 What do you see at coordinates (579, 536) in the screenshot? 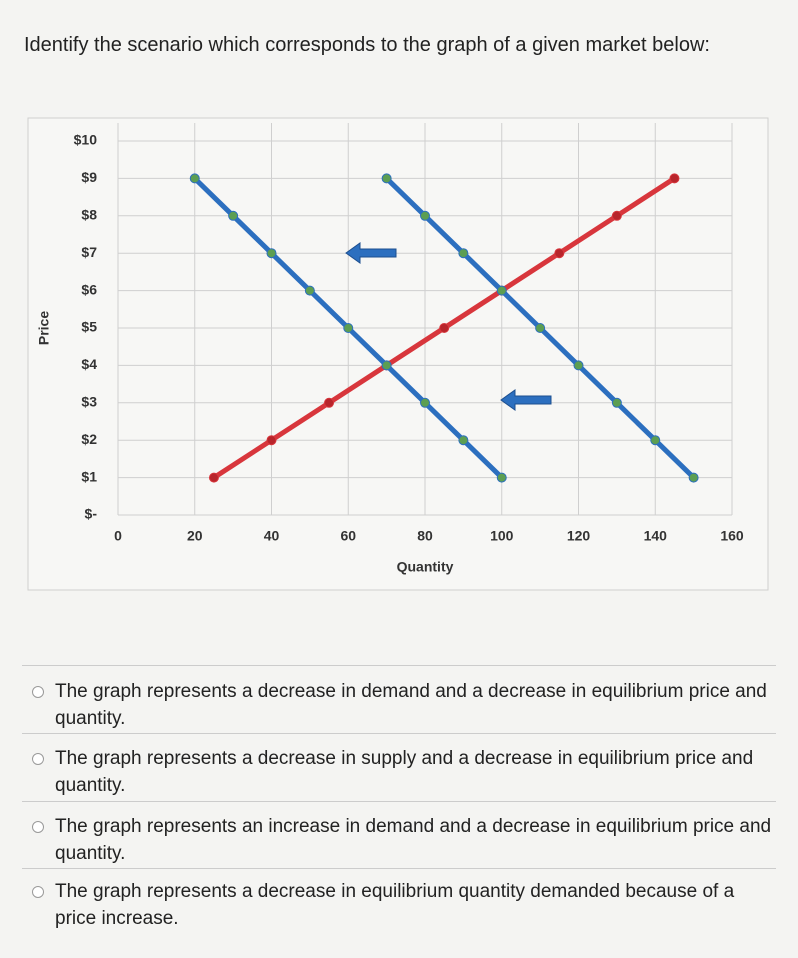
I see `x-tick-label: 120` at bounding box center [579, 536].